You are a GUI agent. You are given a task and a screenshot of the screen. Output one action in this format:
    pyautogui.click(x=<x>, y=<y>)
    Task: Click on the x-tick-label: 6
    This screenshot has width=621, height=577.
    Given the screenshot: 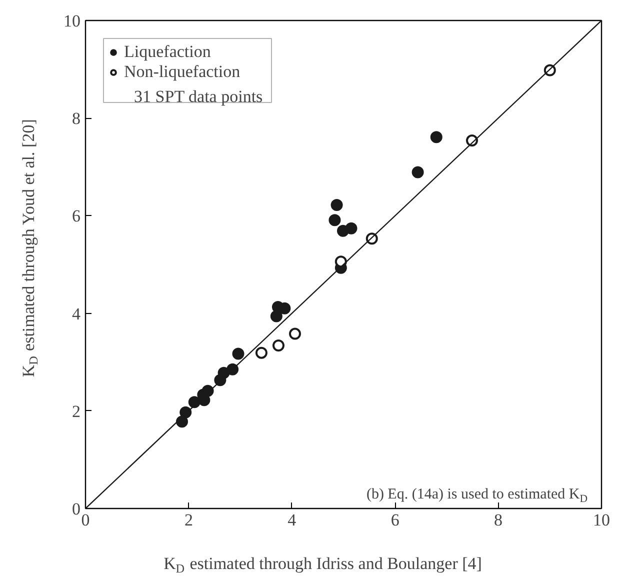 What is the action you would take?
    pyautogui.click(x=395, y=520)
    